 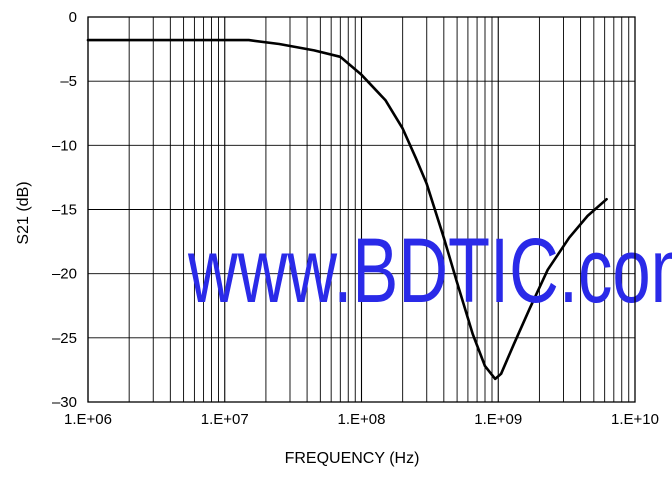 What do you see at coordinates (64, 274) in the screenshot?
I see `y-tick-label: –20` at bounding box center [64, 274].